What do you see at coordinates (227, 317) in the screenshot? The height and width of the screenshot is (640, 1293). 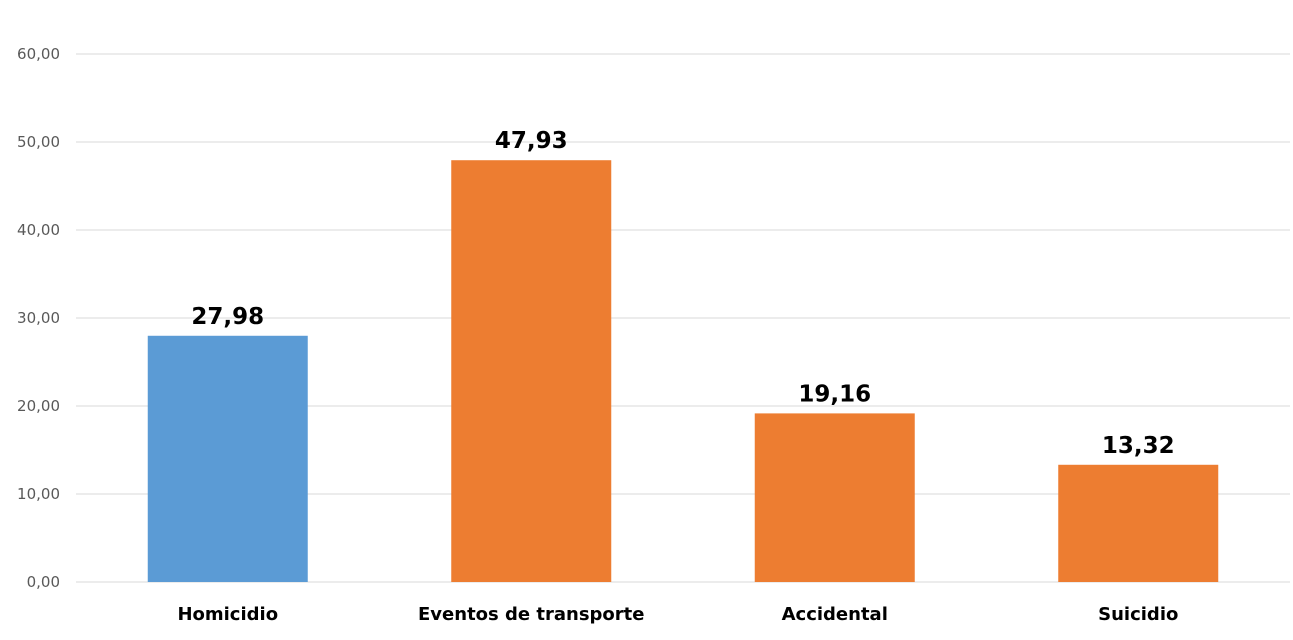 I see `data-label: 27,98` at bounding box center [227, 317].